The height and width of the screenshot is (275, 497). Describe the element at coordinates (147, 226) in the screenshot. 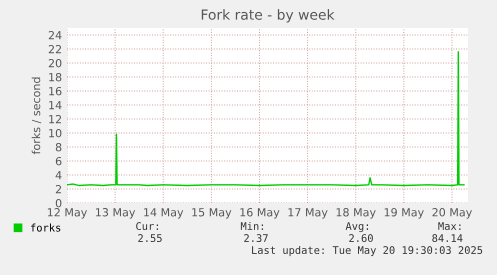

I see `text: Cur:` at that location.